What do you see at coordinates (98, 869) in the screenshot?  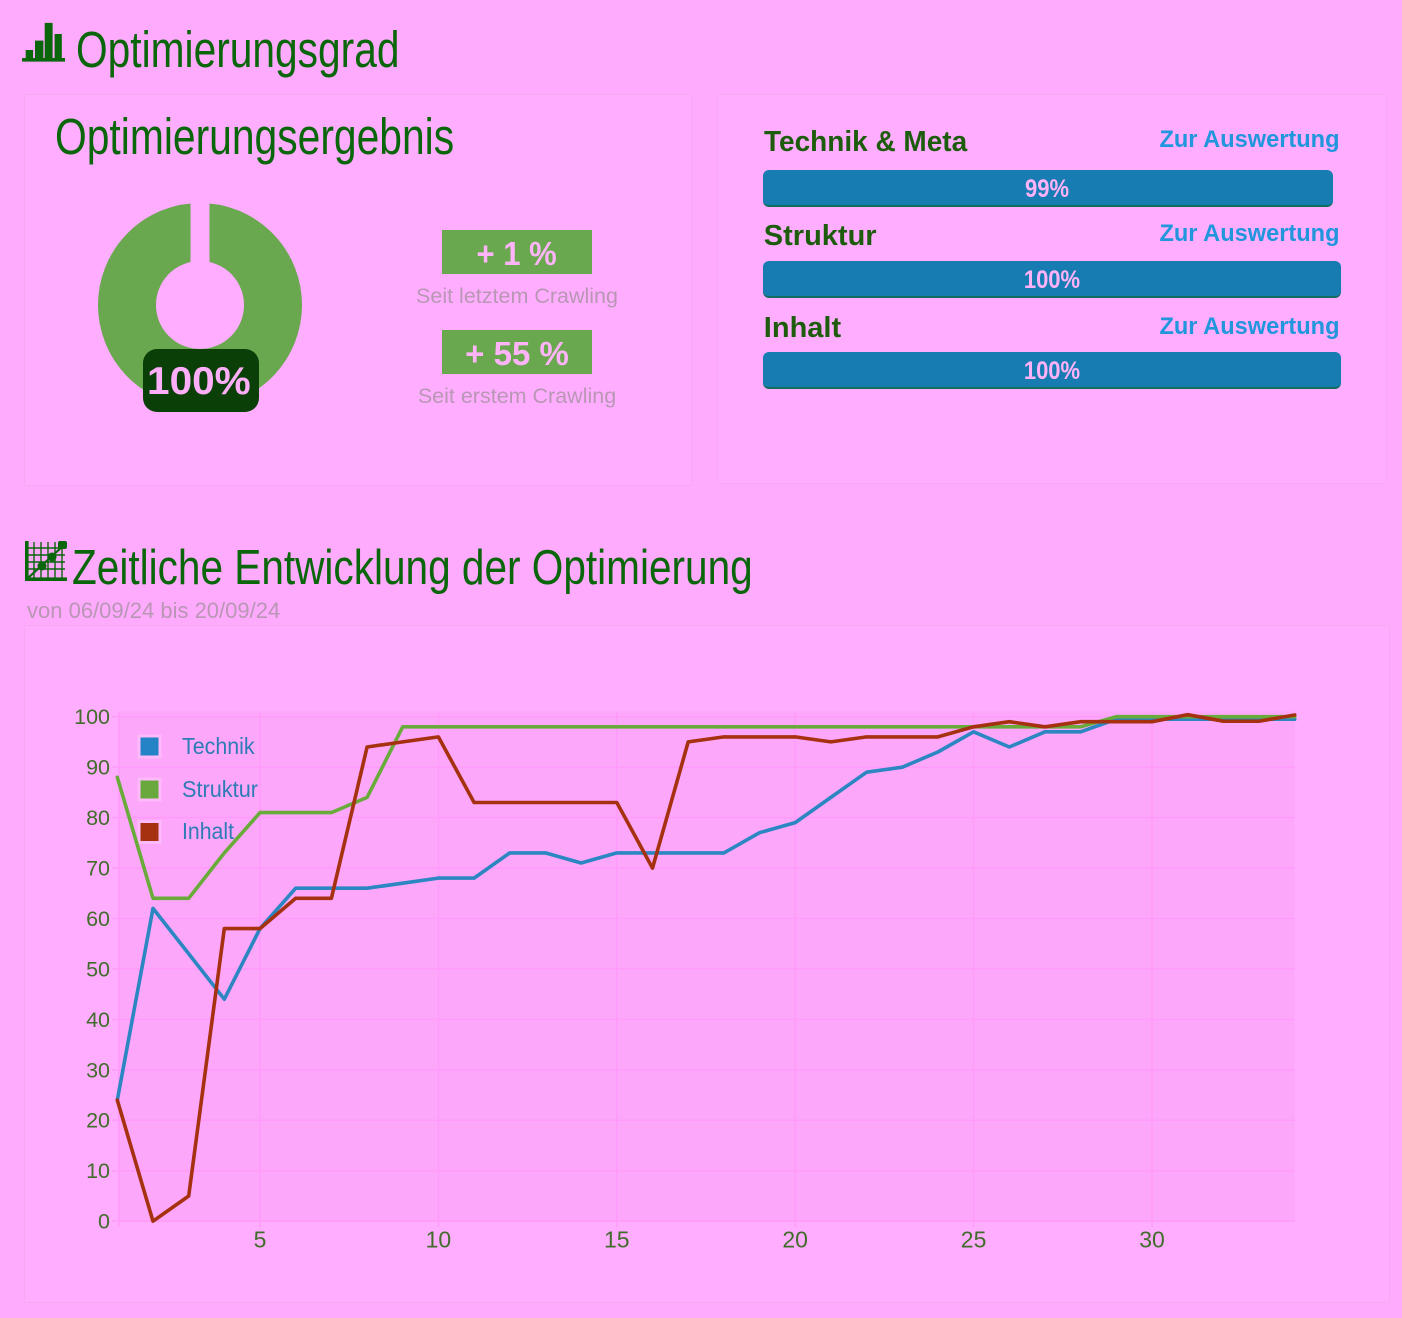 I see `svg-text: 70` at bounding box center [98, 869].